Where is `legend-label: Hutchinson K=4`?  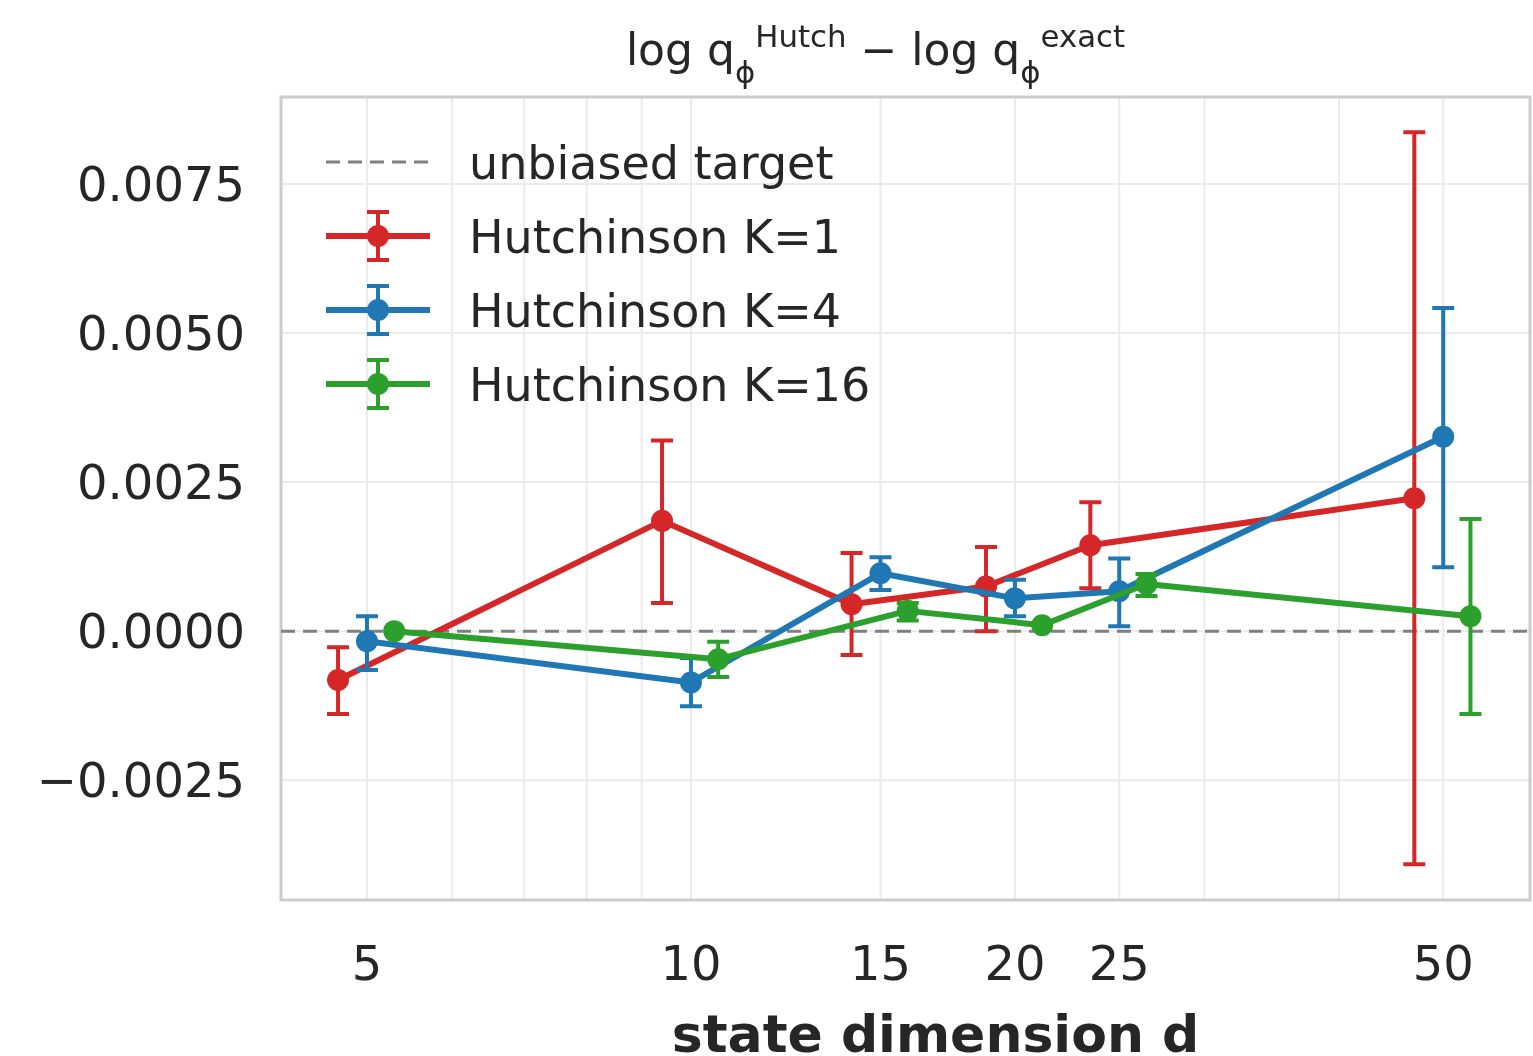 legend-label: Hutchinson K=4 is located at coordinates (655, 311).